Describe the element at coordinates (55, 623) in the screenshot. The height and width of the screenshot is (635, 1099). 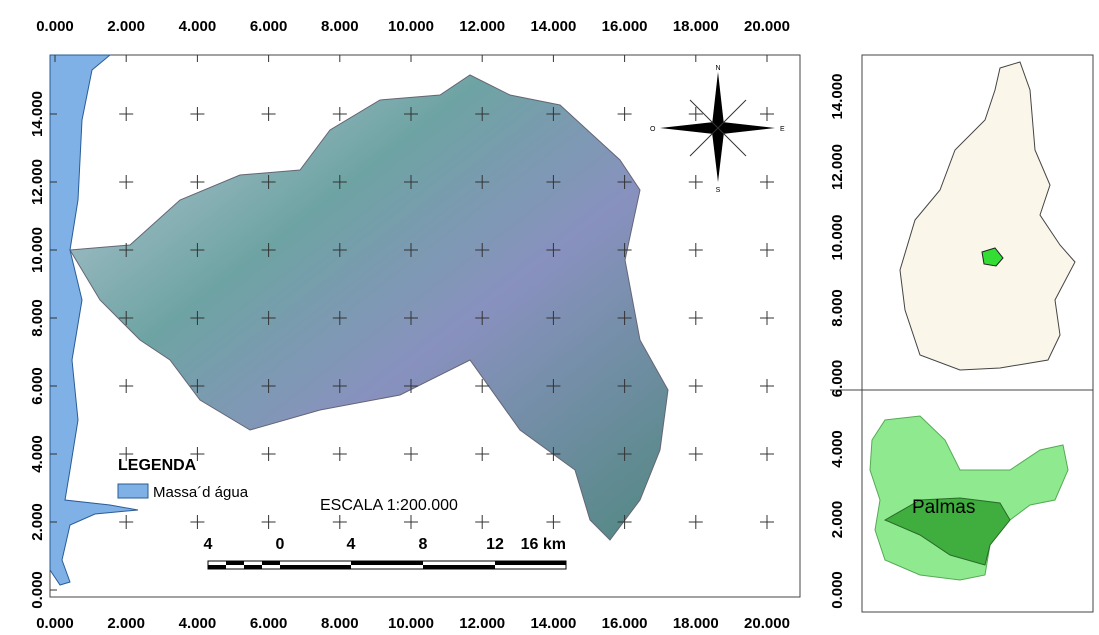
I see `x-label-bottom: 0.000` at that location.